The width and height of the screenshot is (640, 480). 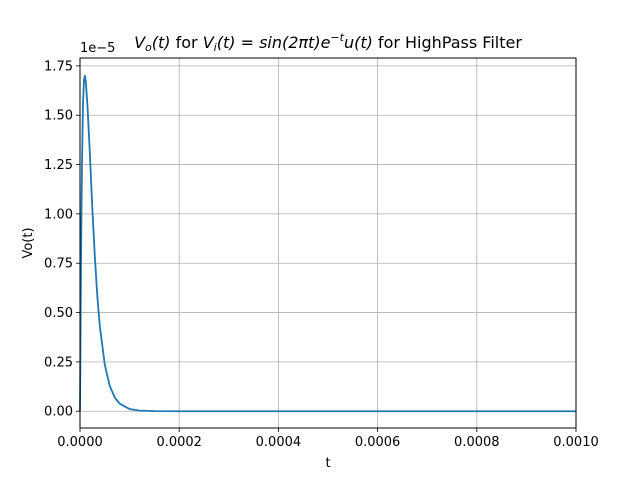 What do you see at coordinates (279, 442) in the screenshot?
I see `x-tick-label: 0.0004` at bounding box center [279, 442].